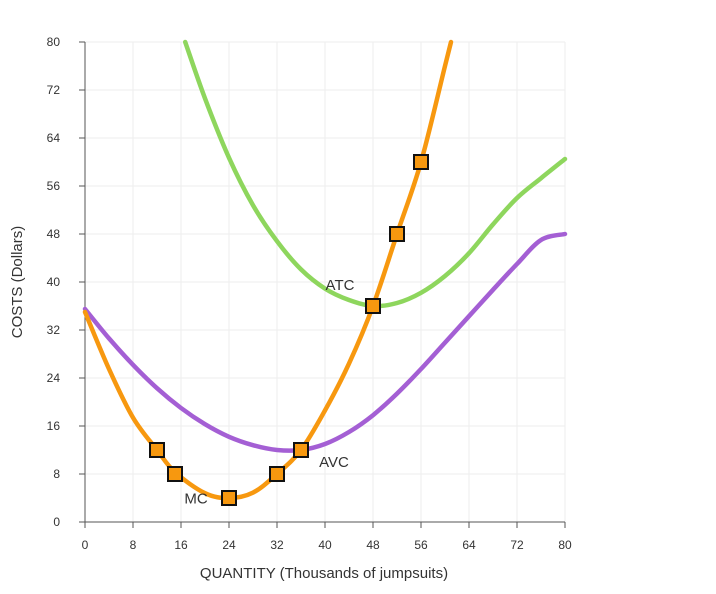 This screenshot has width=716, height=594. I want to click on x-tick-label-40: 40, so click(325, 545).